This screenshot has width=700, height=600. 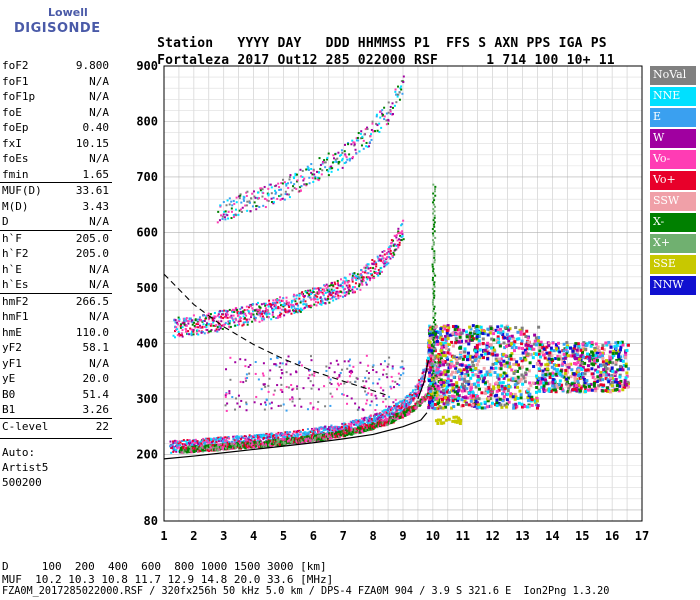 I want to click on param-key: D, so click(x=5, y=221).